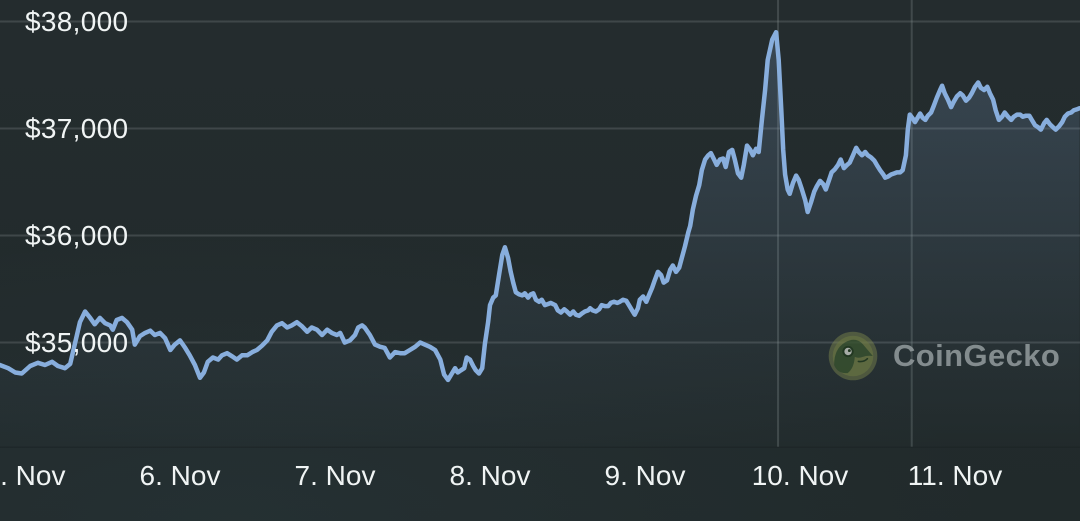 The image size is (1080, 521). Describe the element at coordinates (180, 475) in the screenshot. I see `x-axis-label-6-nov: 6. Nov` at that location.